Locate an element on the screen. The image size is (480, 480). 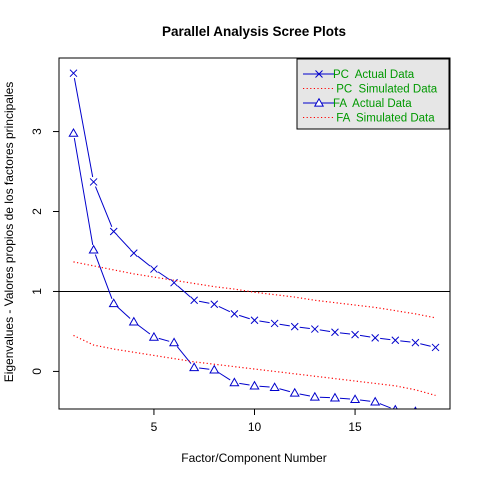
y-tick-label: 1 is located at coordinates (37, 291).